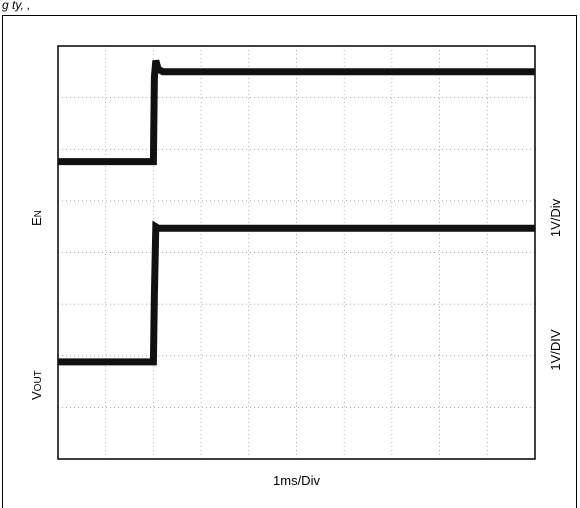 The width and height of the screenshot is (580, 508). What do you see at coordinates (296, 480) in the screenshot?
I see `x-axis-label: 1ms/Div` at bounding box center [296, 480].